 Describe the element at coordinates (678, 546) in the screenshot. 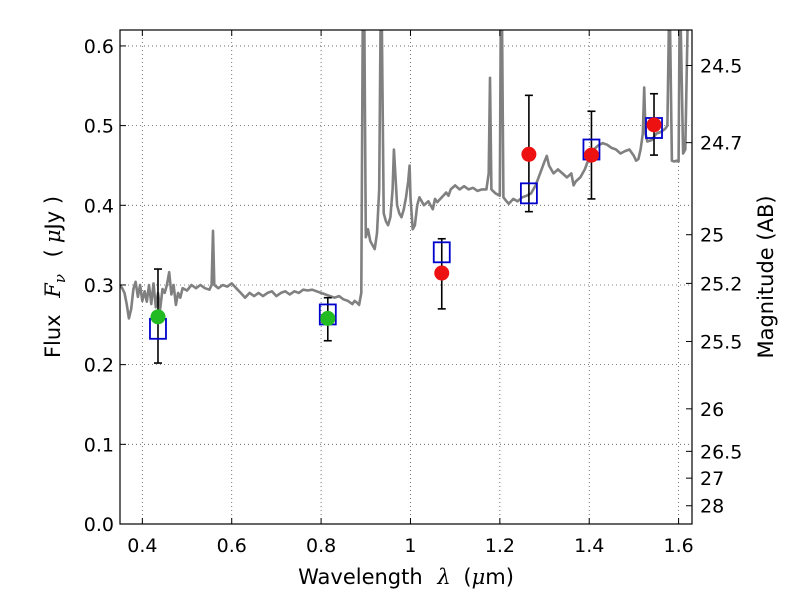

I see `x-tick-label-6: 1.6` at that location.